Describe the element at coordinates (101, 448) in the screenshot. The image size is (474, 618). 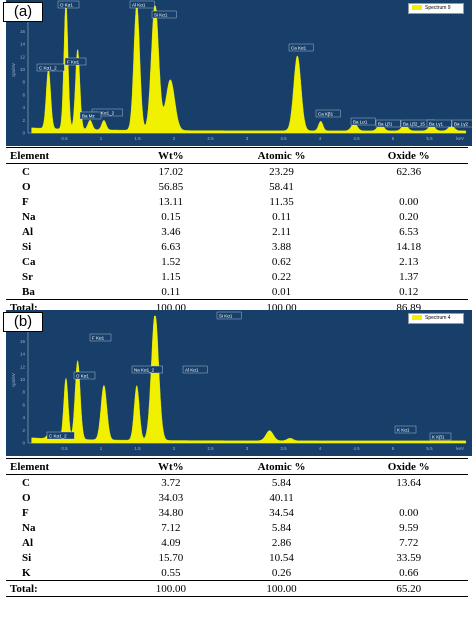
I see `x-tick-label: 1` at that location.